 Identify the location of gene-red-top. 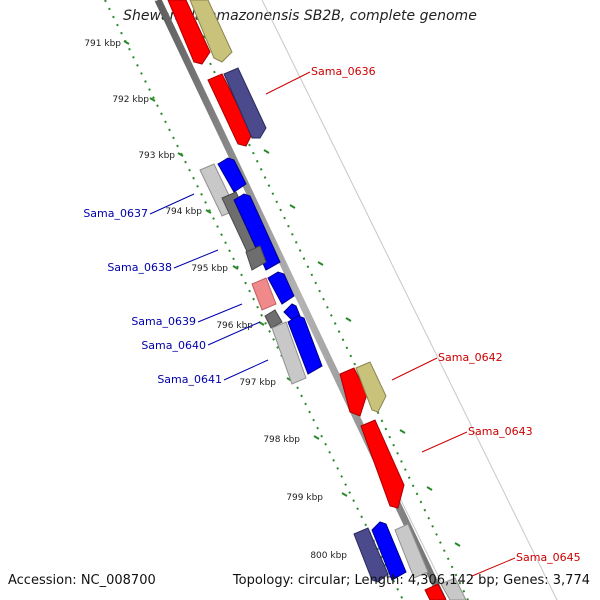
(189, 32).